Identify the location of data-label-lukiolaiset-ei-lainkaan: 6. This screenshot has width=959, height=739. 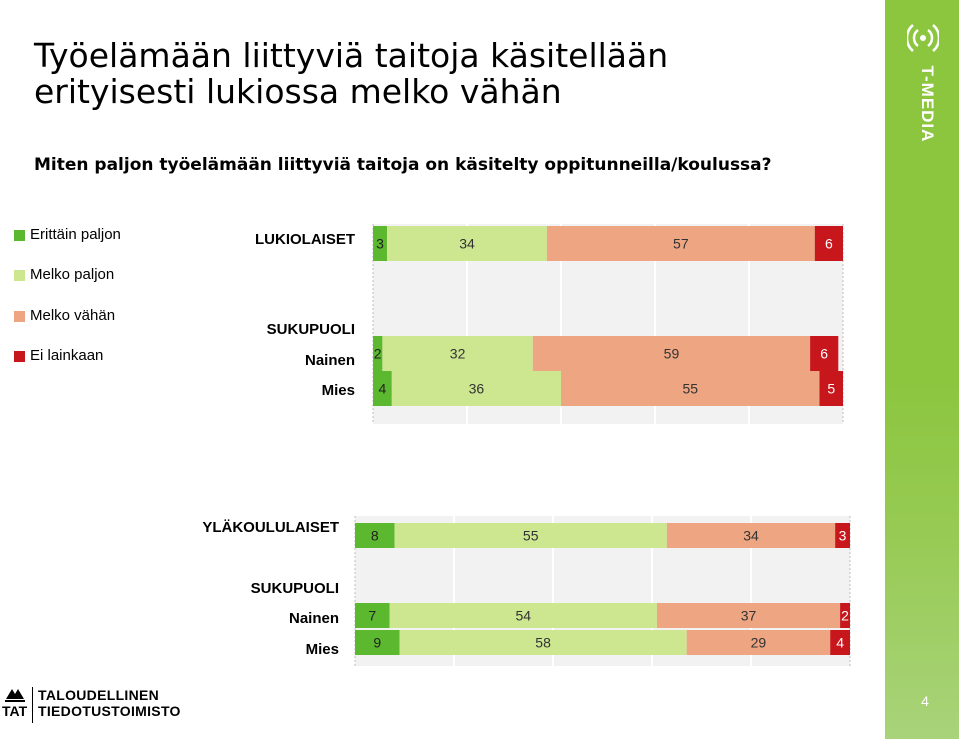
(829, 244).